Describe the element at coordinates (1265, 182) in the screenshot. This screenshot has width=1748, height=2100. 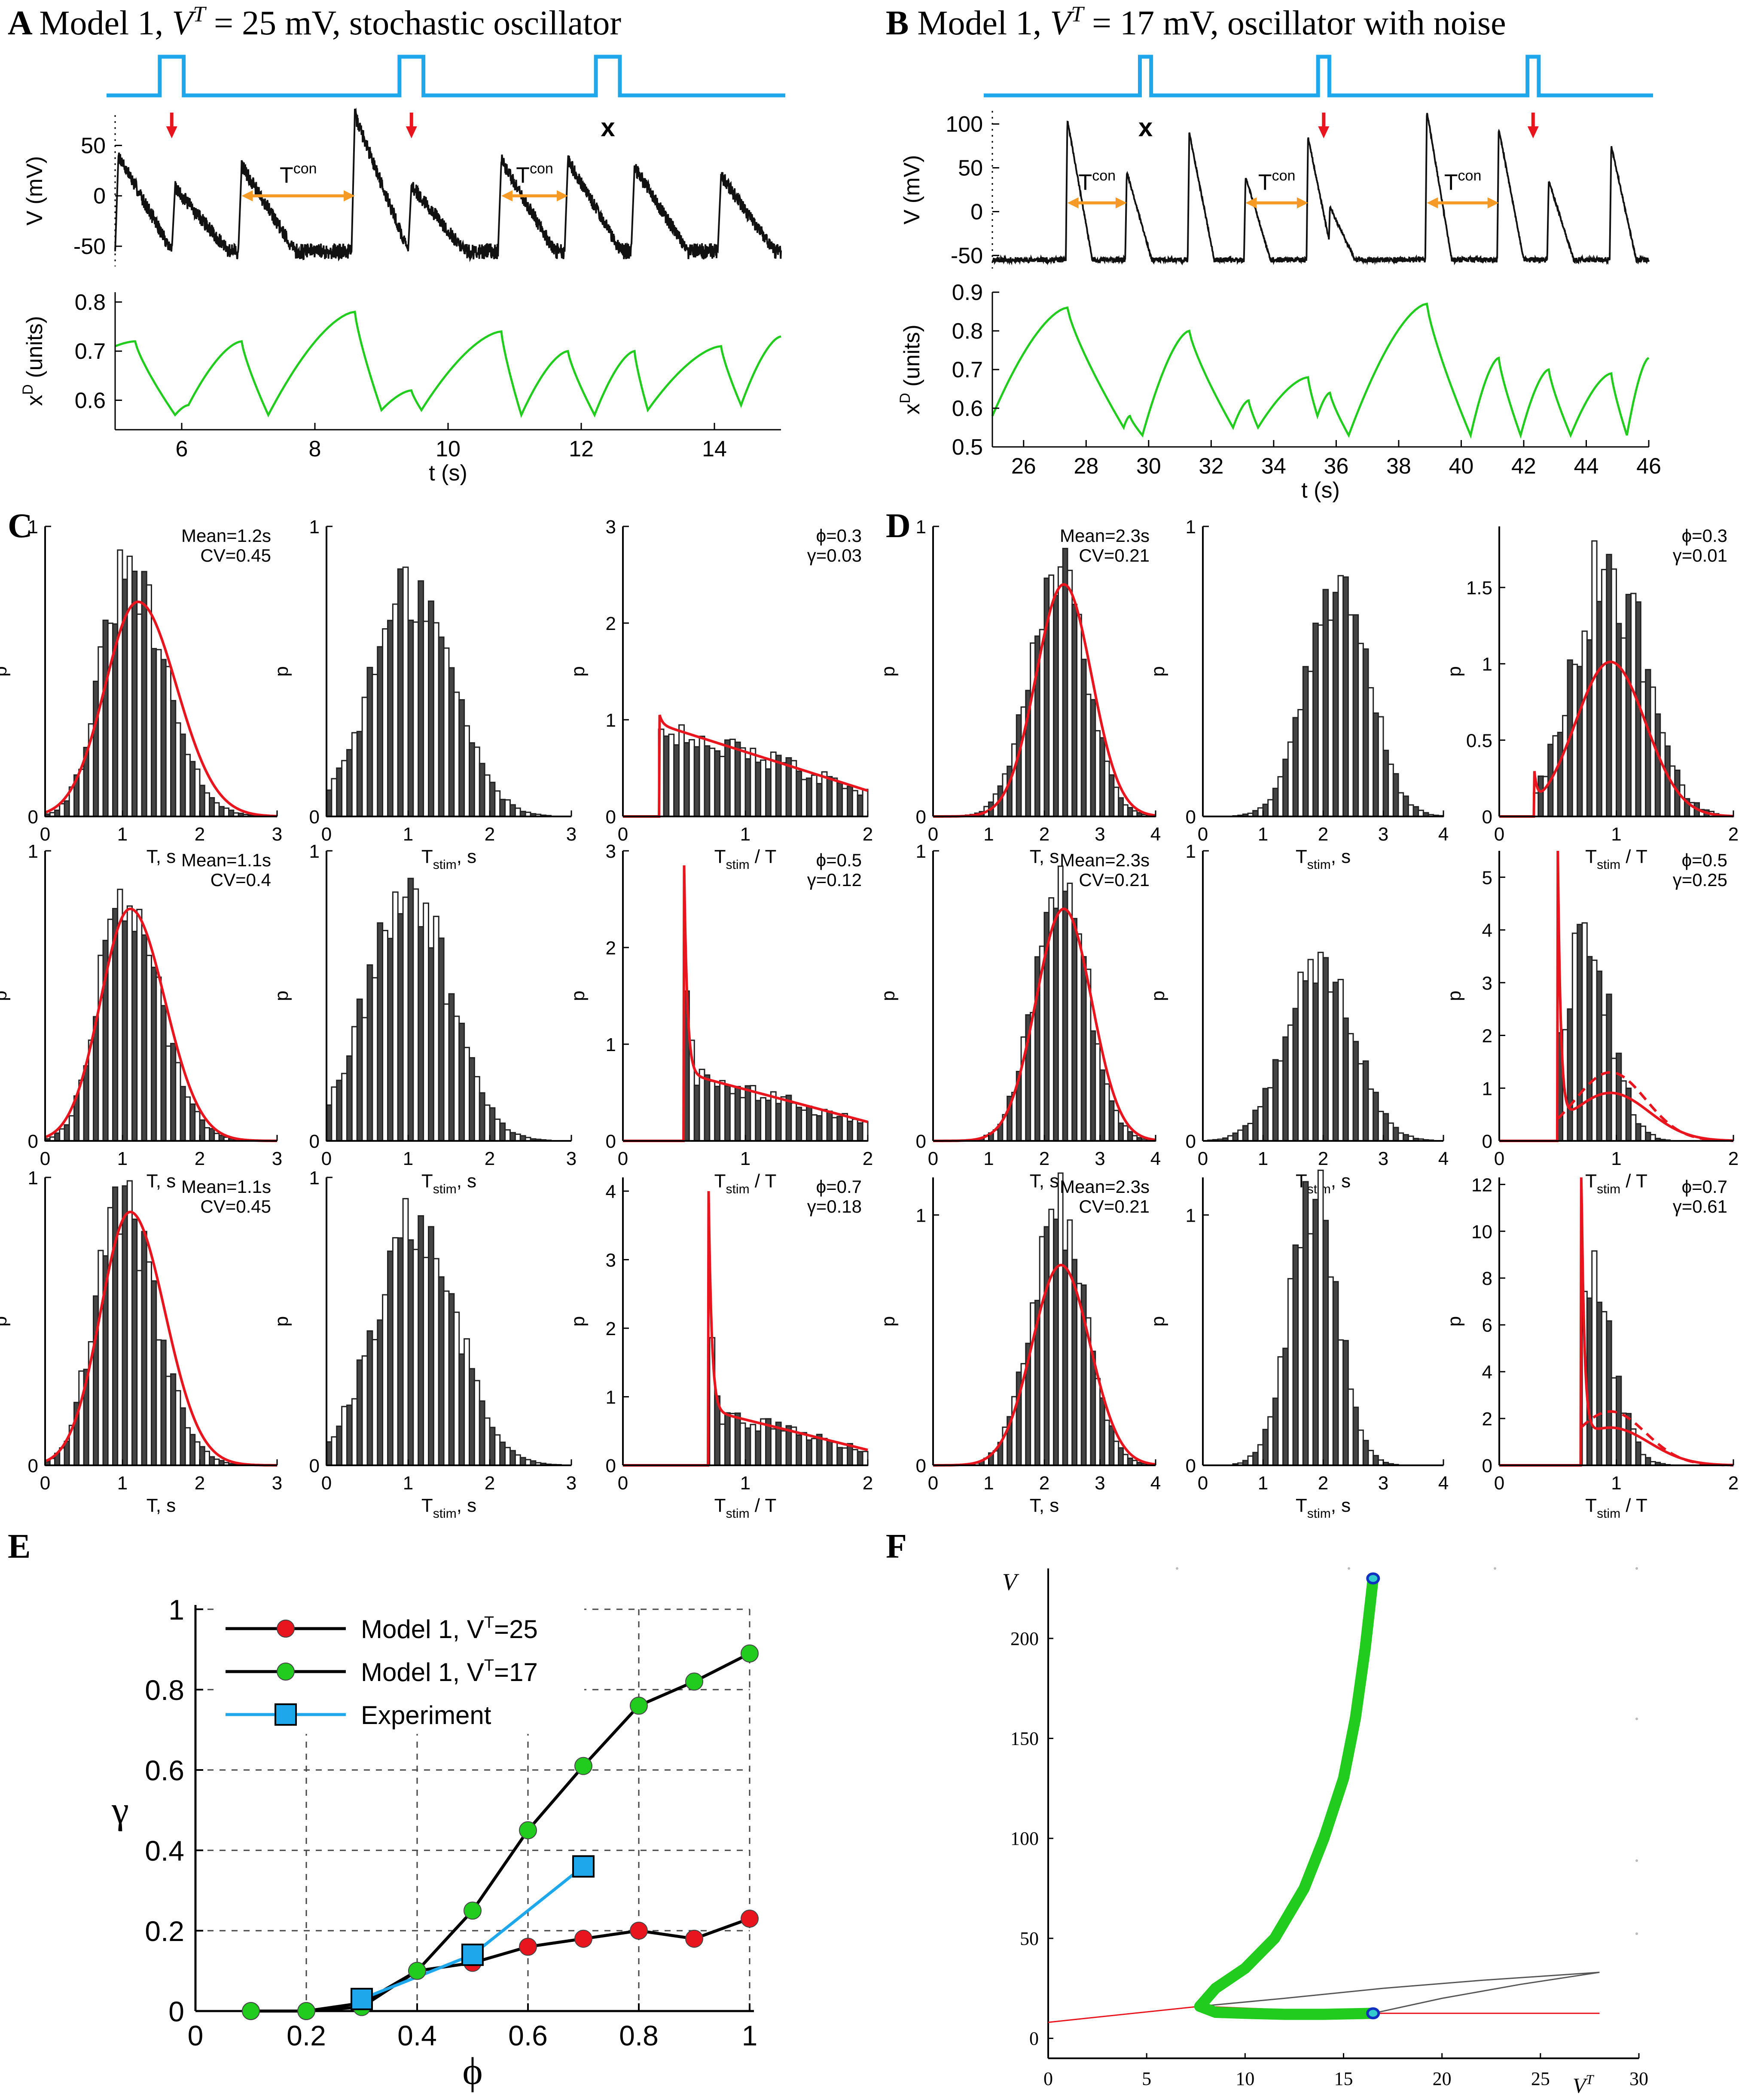
I see `tcon-main: T` at that location.